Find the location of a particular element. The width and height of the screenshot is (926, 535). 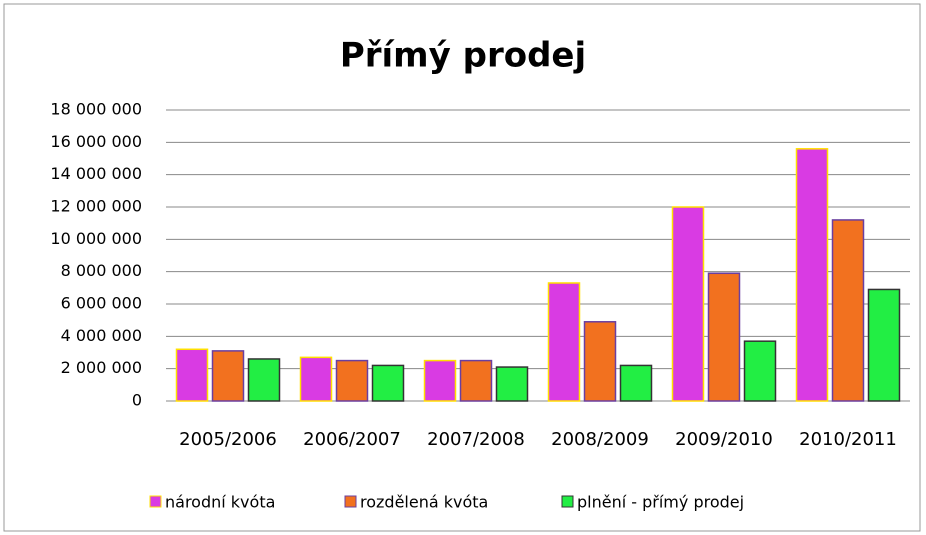

y-tick-label: 16 000 000 is located at coordinates (96, 141).